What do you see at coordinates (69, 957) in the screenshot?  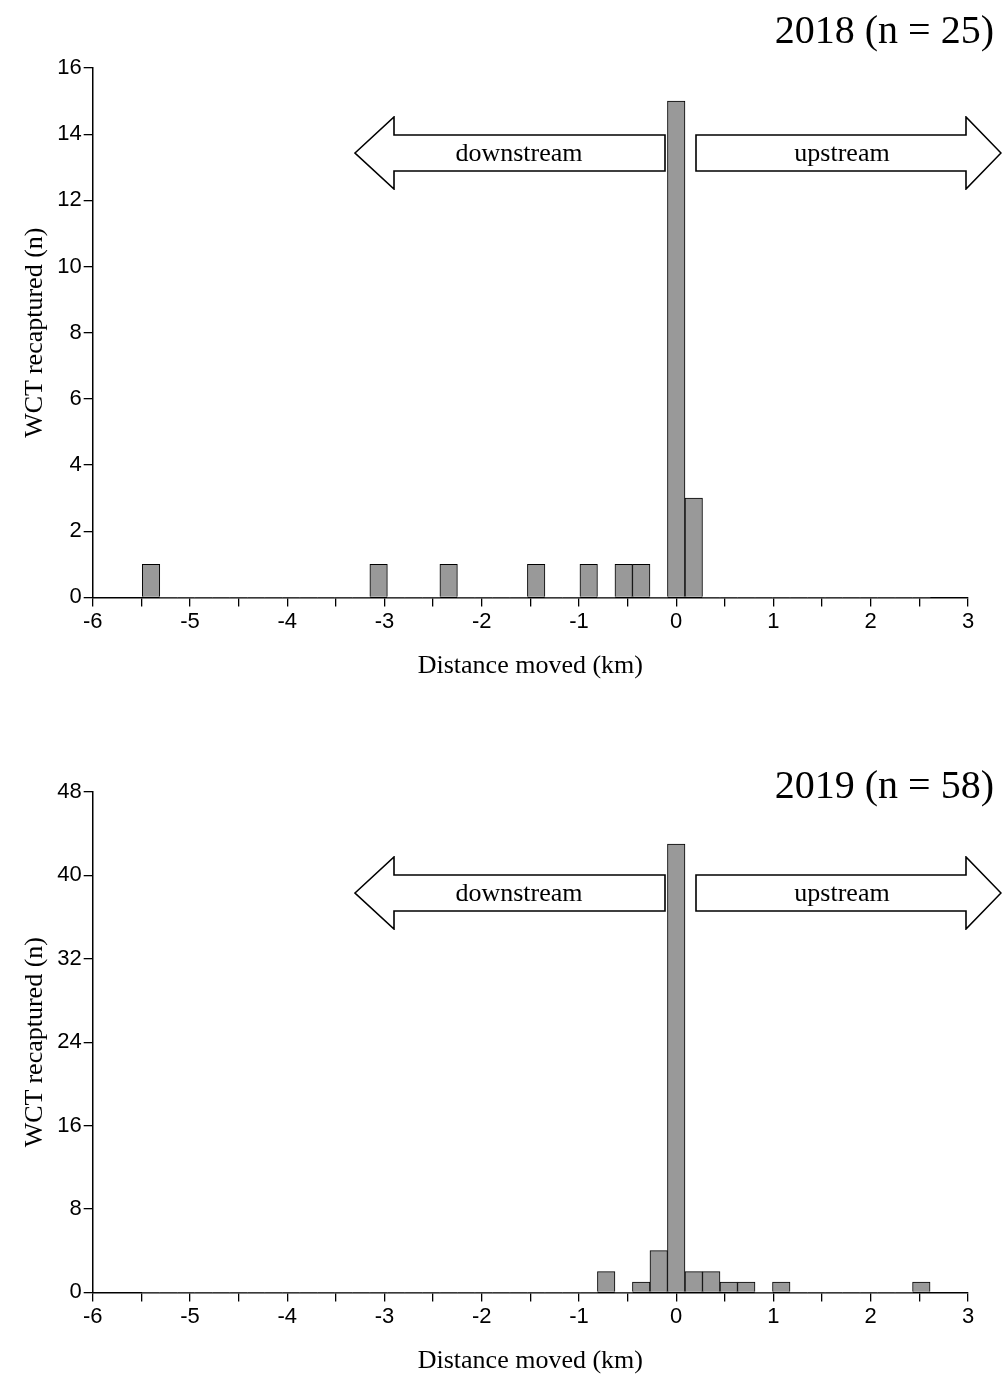 I see `y-tick-label: 32` at bounding box center [69, 957].